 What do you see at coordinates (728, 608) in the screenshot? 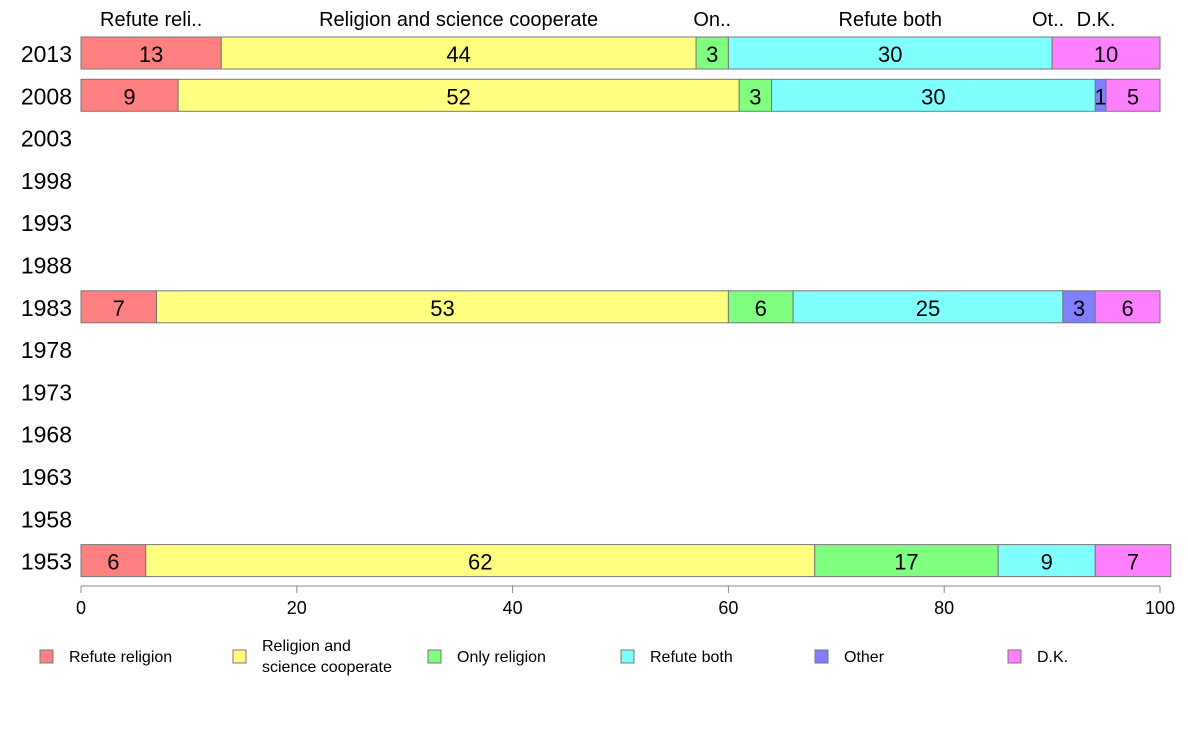
I see `x-tick-label: 60` at bounding box center [728, 608].